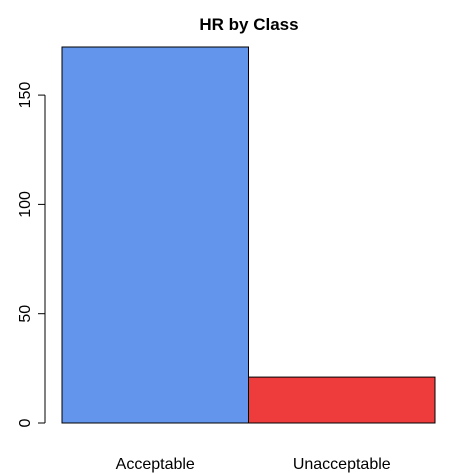  I want to click on y-axis: 0 50 100 150, so click(31, 254).